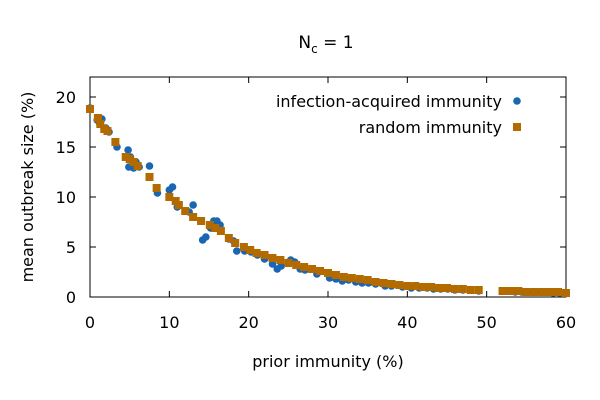  What do you see at coordinates (517, 127) in the screenshot?
I see `legend-marker-random-immunity` at bounding box center [517, 127].